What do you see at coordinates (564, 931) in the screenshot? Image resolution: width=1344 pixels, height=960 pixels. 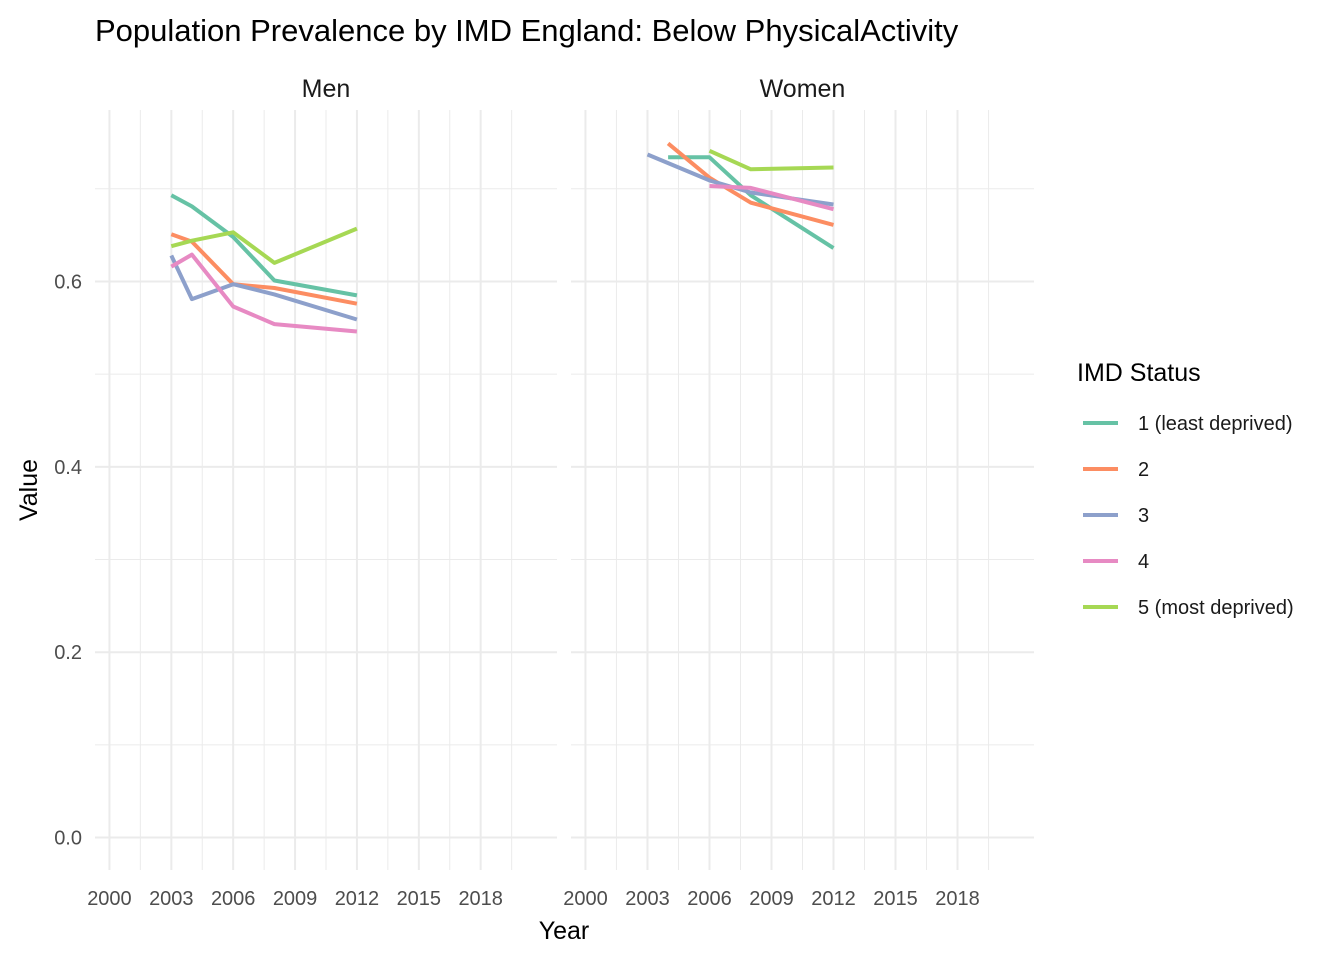 I see `x-axis-title: Year` at bounding box center [564, 931].